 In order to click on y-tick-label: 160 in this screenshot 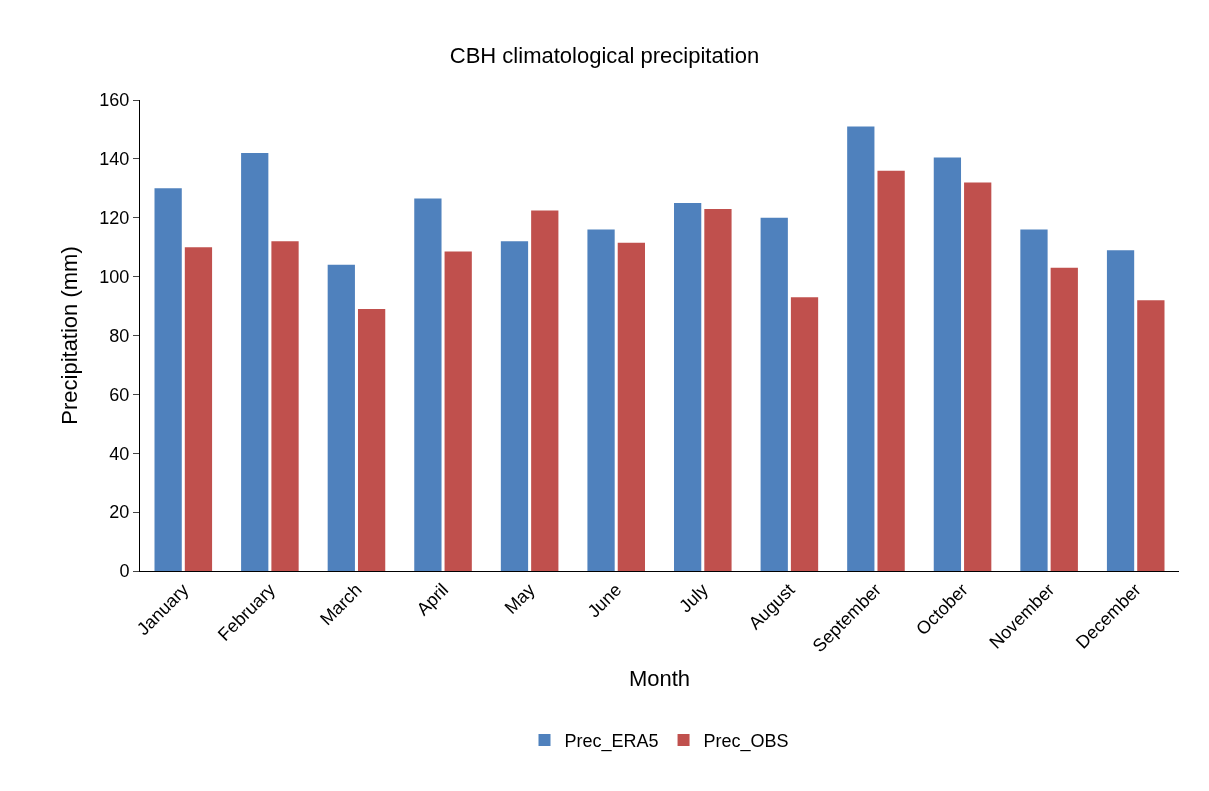, I will do `click(114, 100)`.